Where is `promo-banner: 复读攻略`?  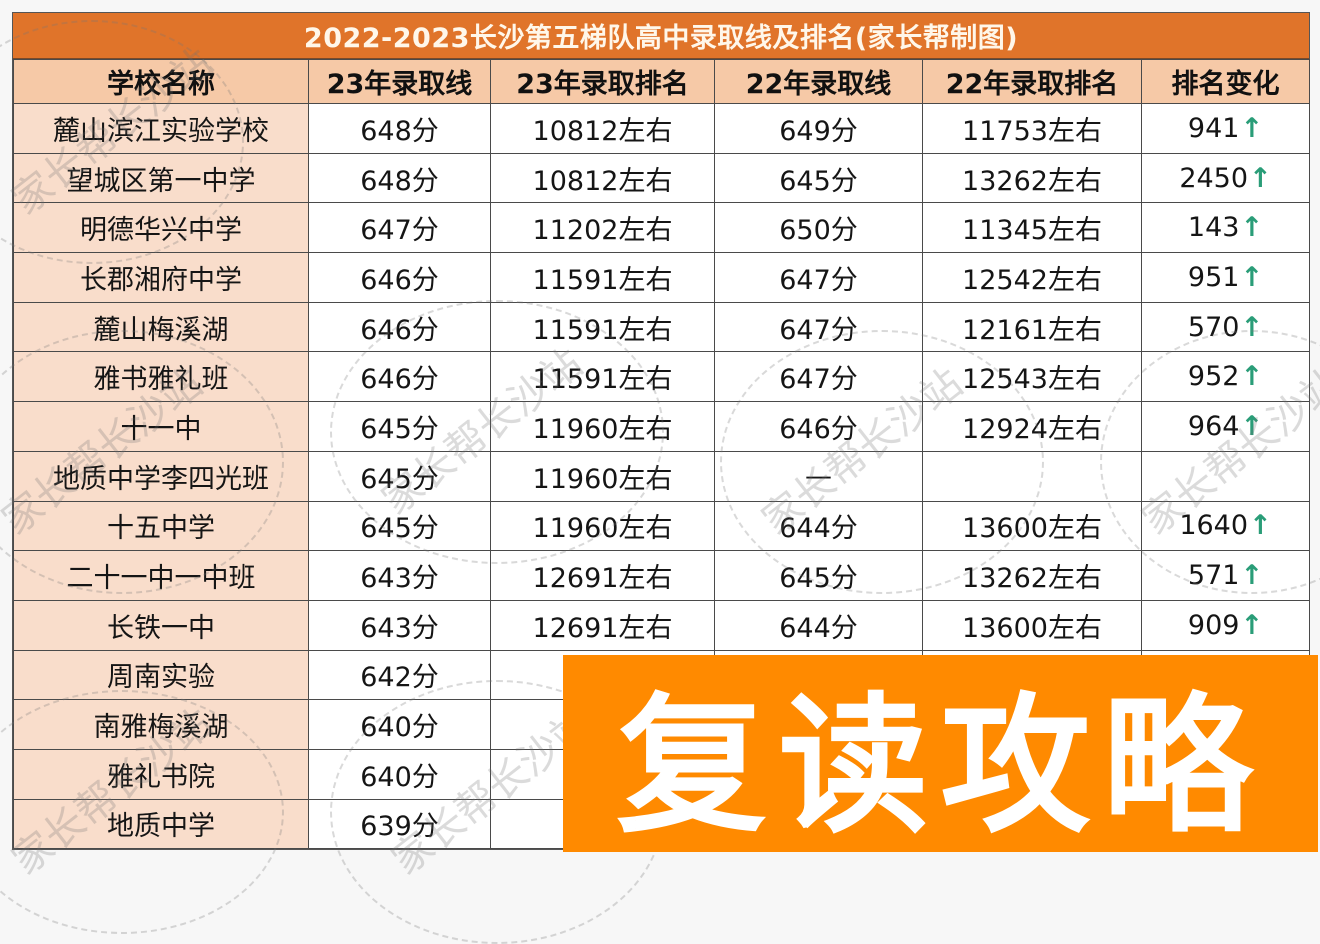
promo-banner: 复读攻略 is located at coordinates (940, 754).